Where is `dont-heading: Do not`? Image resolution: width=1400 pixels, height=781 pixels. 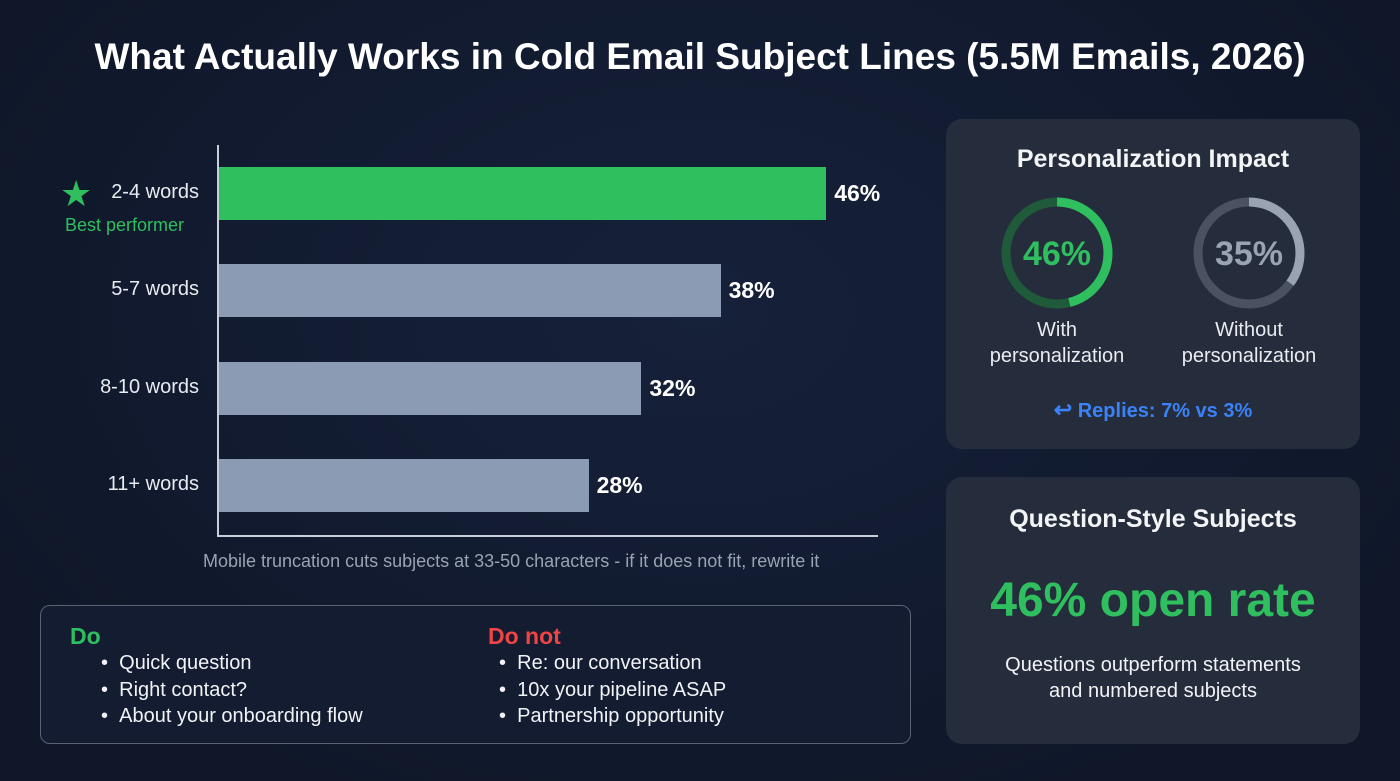
dont-heading: Do not is located at coordinates (524, 636).